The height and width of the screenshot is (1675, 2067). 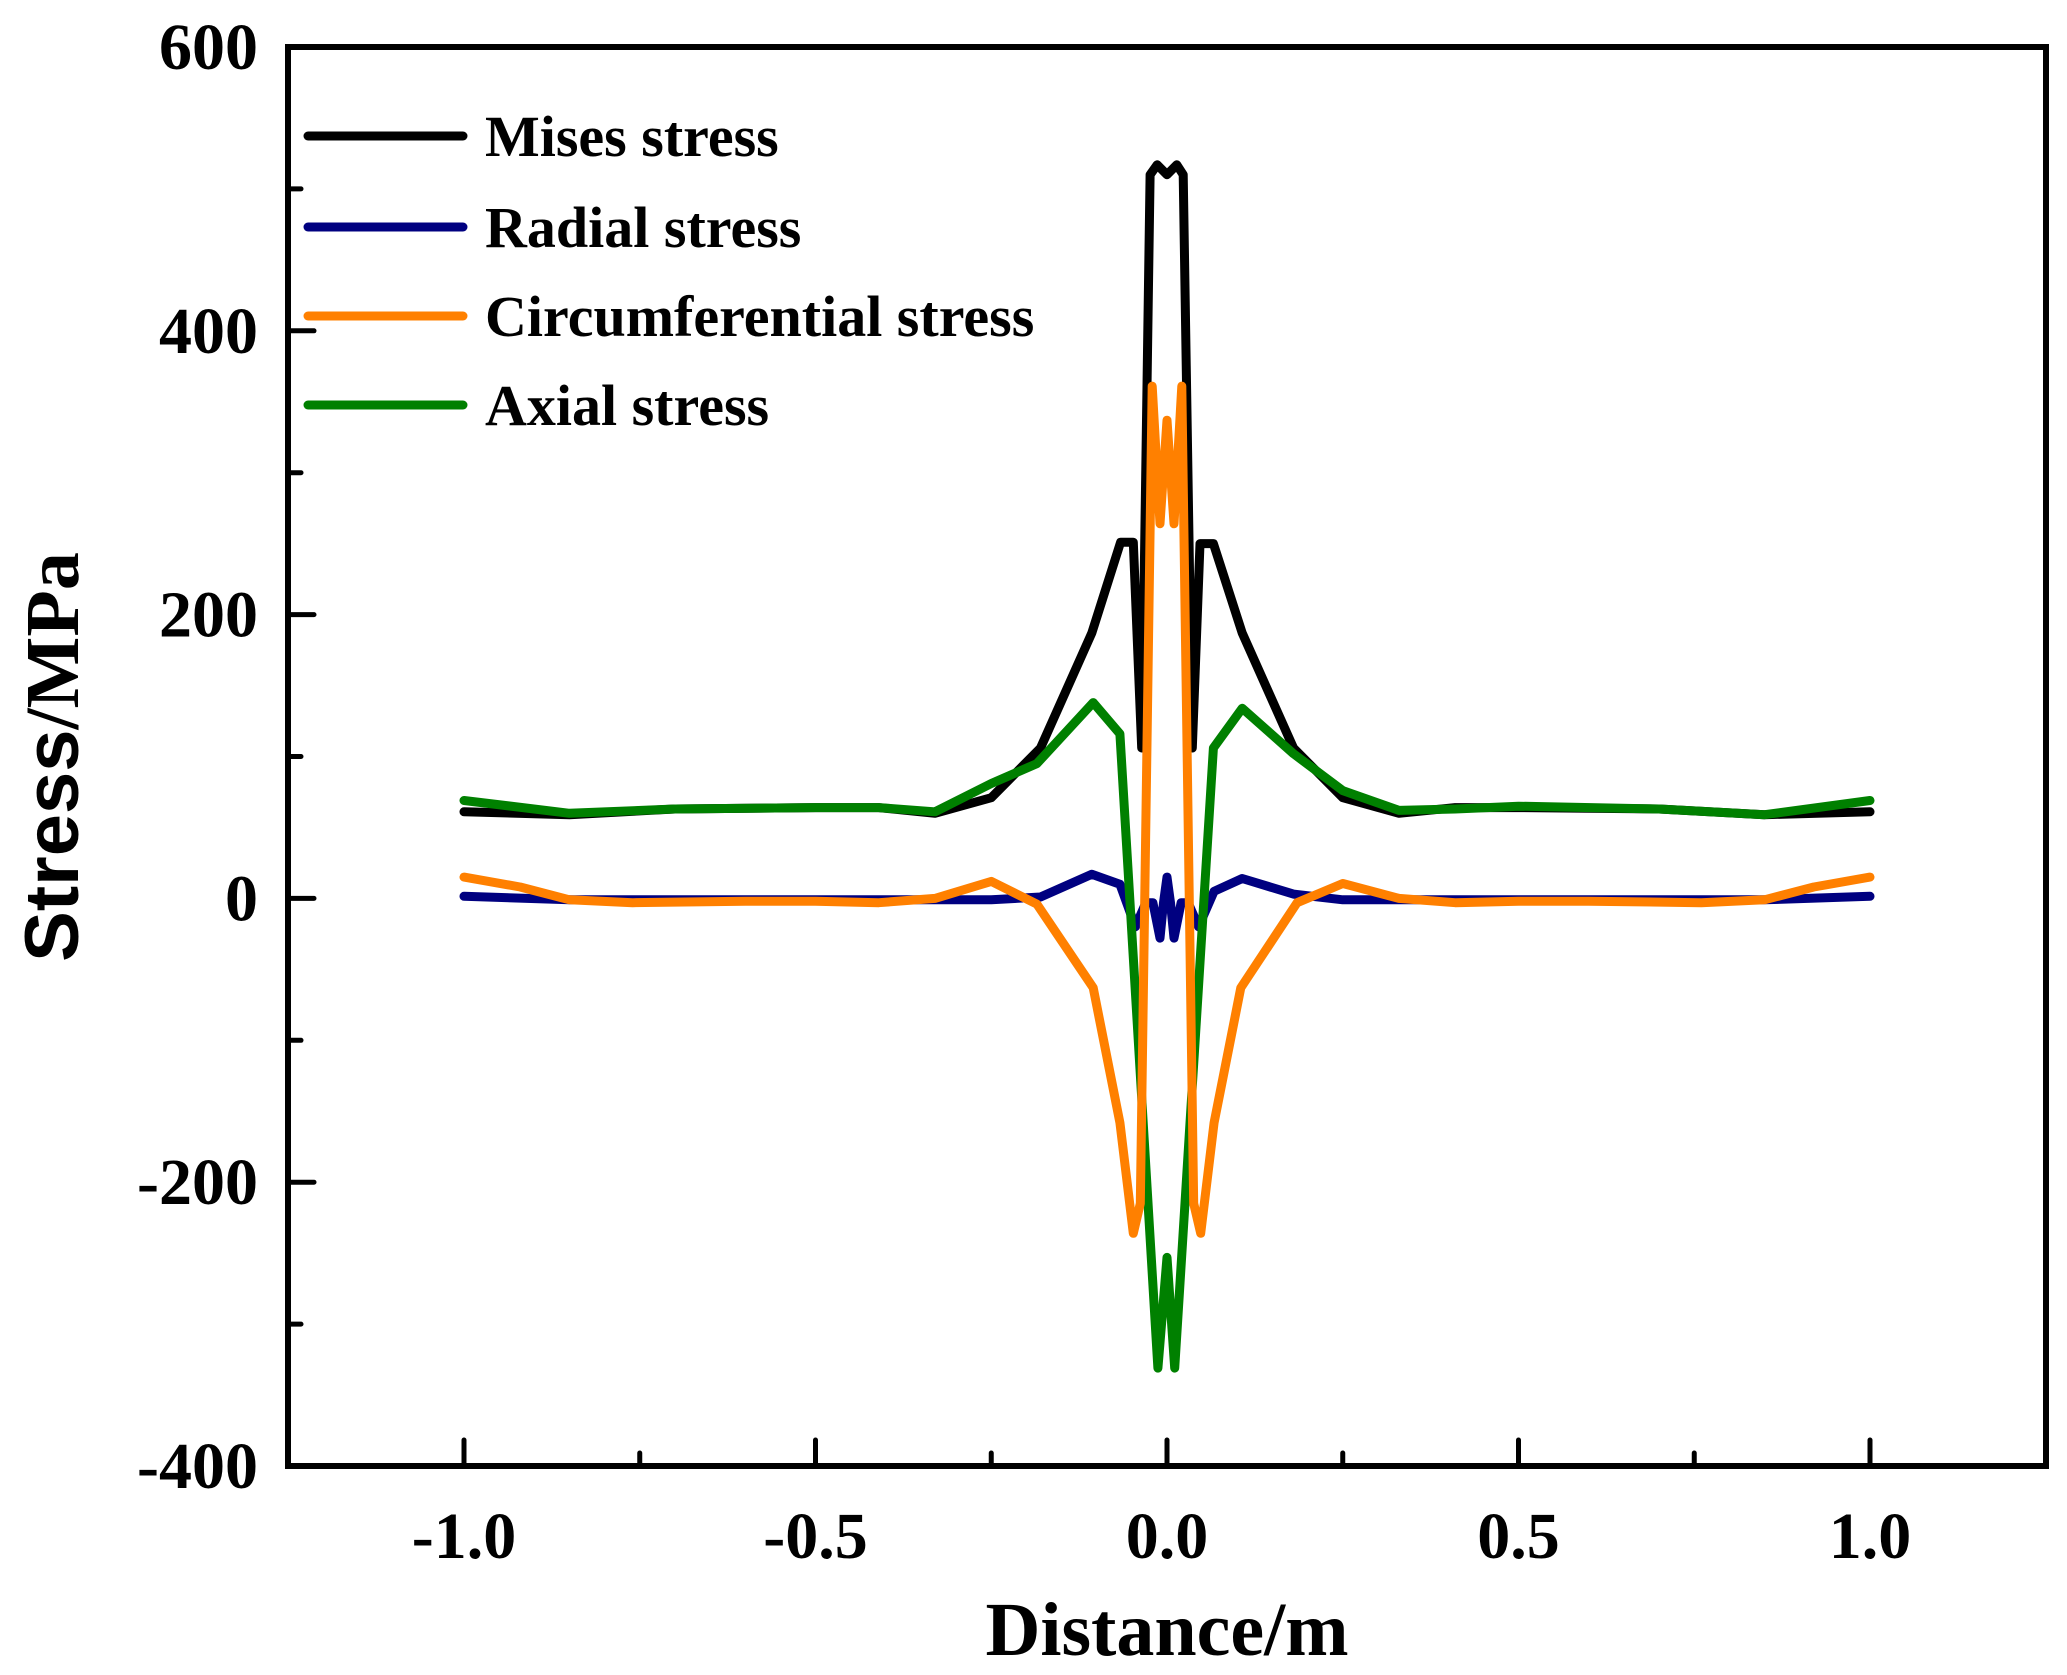 I want to click on legend-item-mises-stress: Mises stress, so click(x=541, y=136).